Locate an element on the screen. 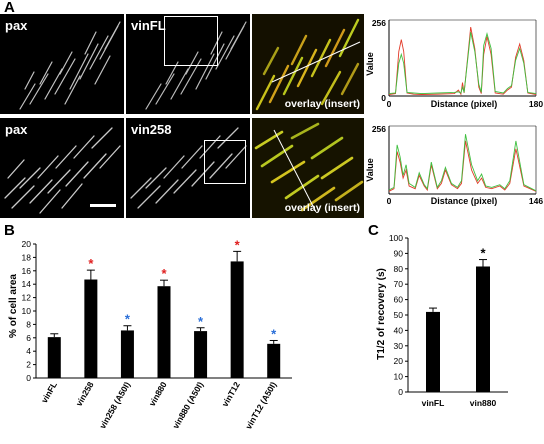 This screenshot has width=544, height=444. line-chart-a-top: Value 256 0 0 180 Distance (pixel) is located at coordinates (454, 63).